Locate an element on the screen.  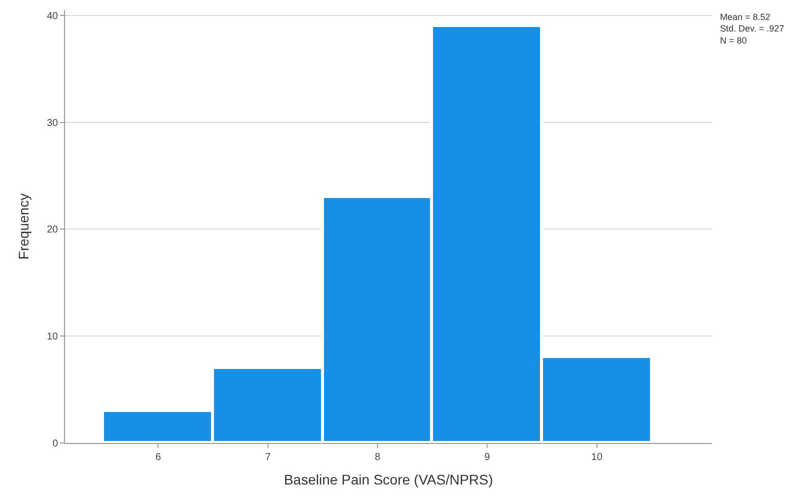
x-tick-label: 6 is located at coordinates (158, 457).